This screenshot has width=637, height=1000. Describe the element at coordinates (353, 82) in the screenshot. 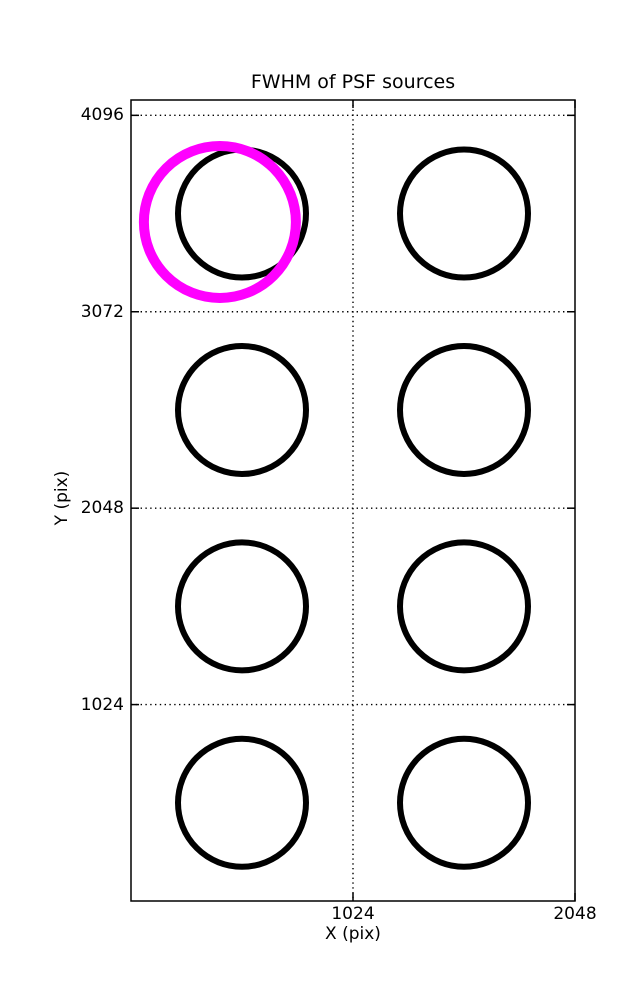

I see `chart-title: FWHM of PSF sources` at that location.